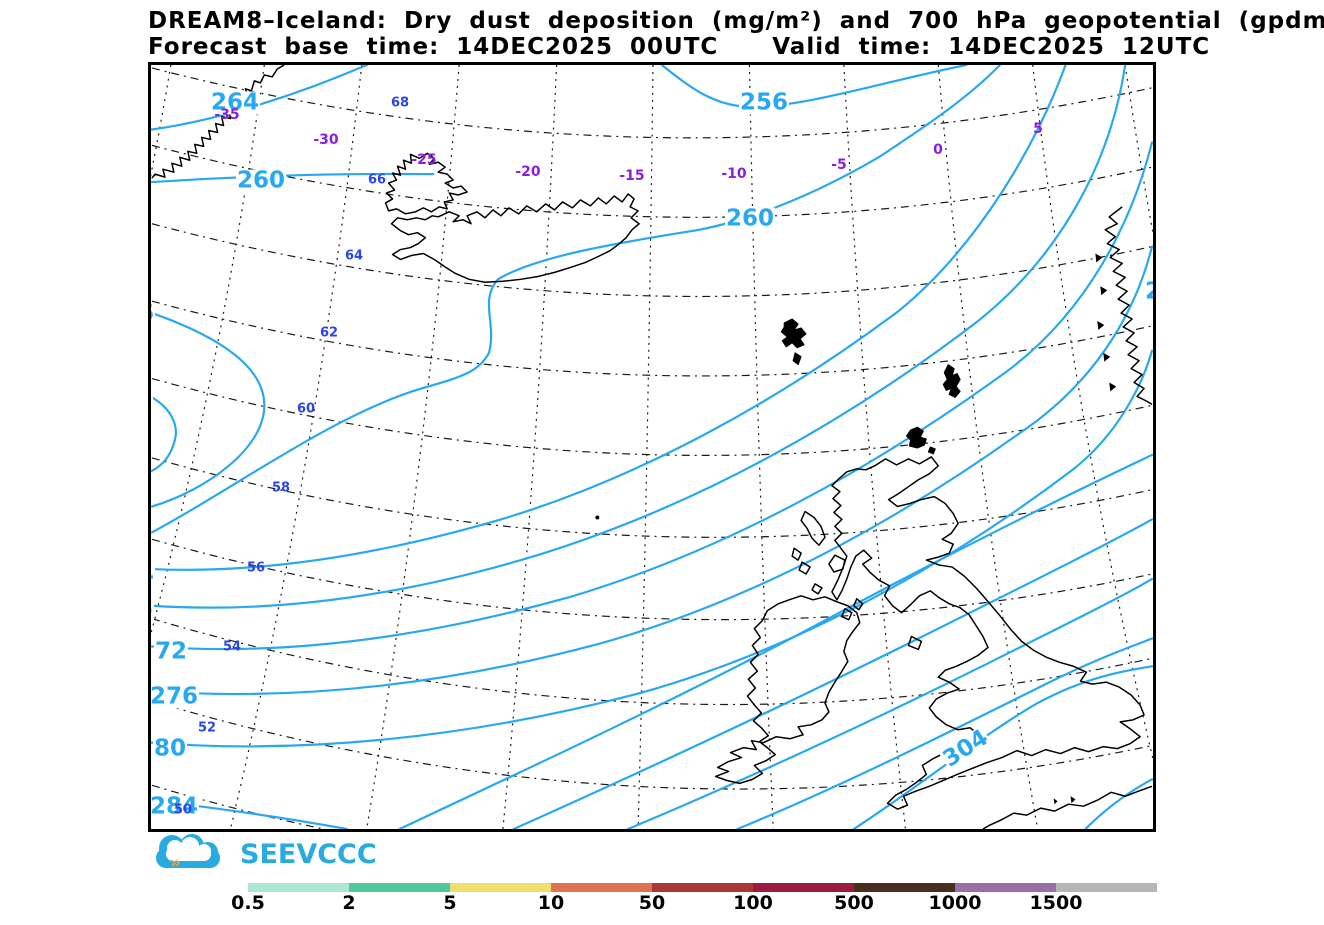 The height and width of the screenshot is (925, 1324). What do you see at coordinates (153, 609) in the screenshot?
I see `geopotential-contour-label: 8` at bounding box center [153, 609].